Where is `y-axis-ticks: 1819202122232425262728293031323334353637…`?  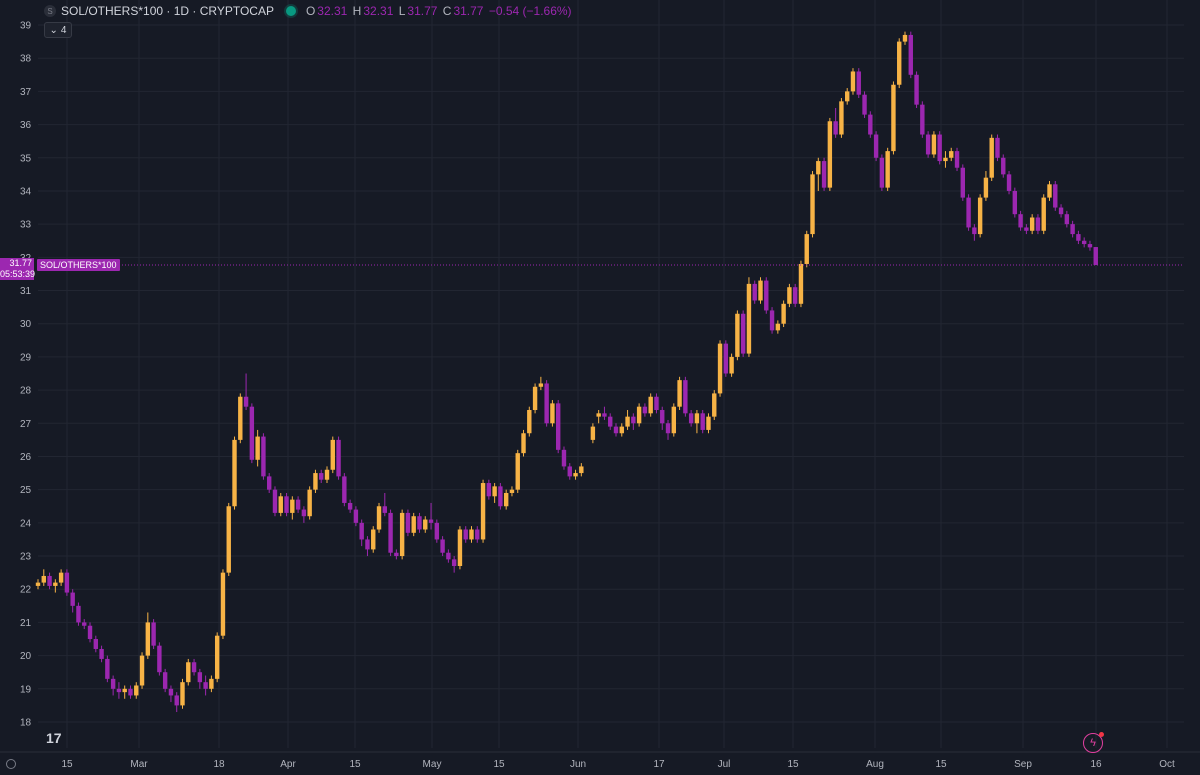
y-axis-ticks: 1819202122232425262728293031323334353637… is located at coordinates (26, 375).